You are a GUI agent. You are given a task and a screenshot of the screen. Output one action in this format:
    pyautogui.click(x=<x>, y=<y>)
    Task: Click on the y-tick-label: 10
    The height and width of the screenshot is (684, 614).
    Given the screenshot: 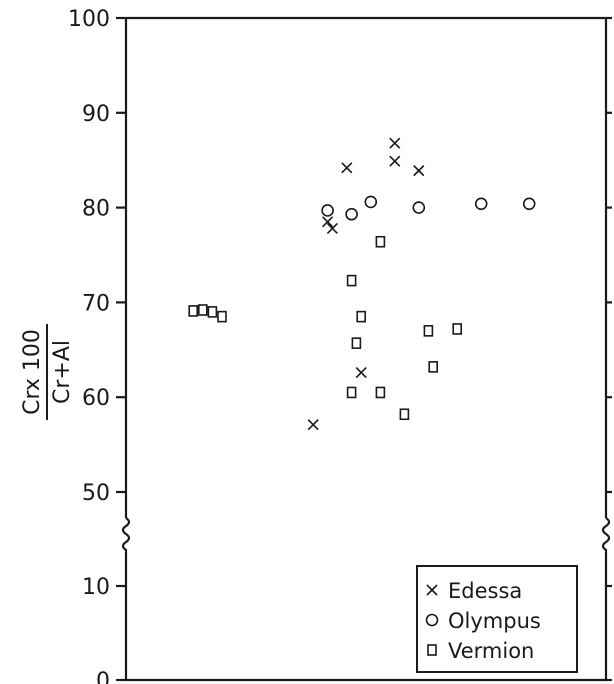 What is the action you would take?
    pyautogui.click(x=96, y=587)
    